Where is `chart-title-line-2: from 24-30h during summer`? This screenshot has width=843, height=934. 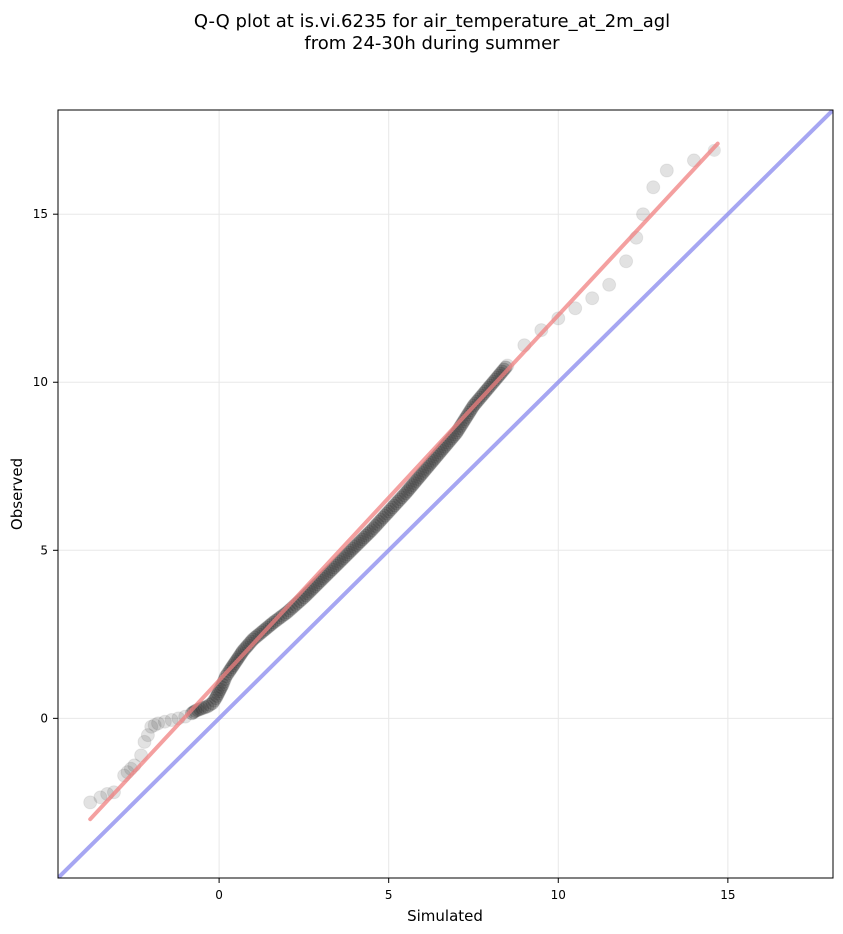
chart-title-line-2: from 24-30h during summer is located at coordinates (432, 43).